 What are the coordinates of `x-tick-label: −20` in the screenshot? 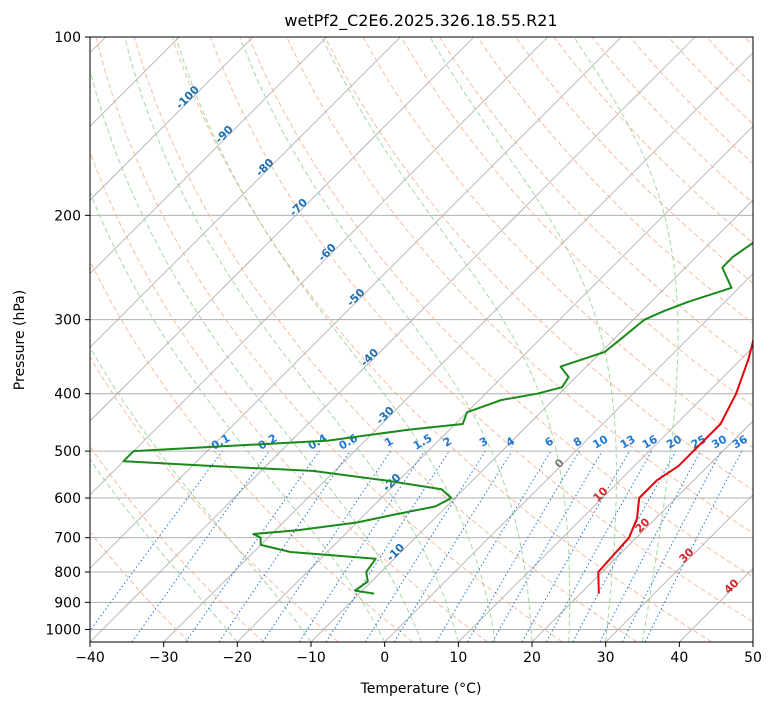 It's located at (238, 658).